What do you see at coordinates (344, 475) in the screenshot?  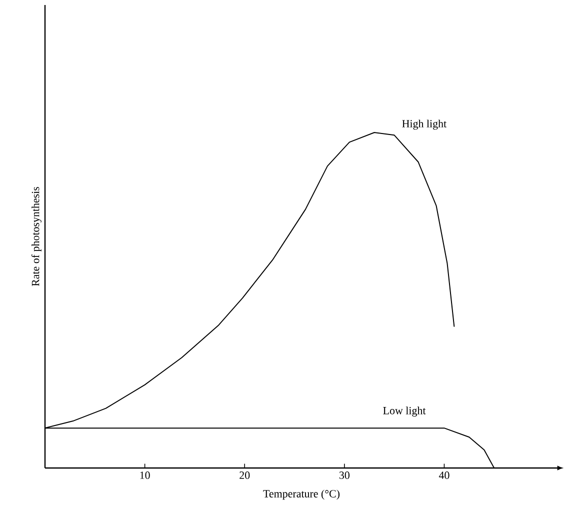 I see `x-tick-label: 30` at bounding box center [344, 475].